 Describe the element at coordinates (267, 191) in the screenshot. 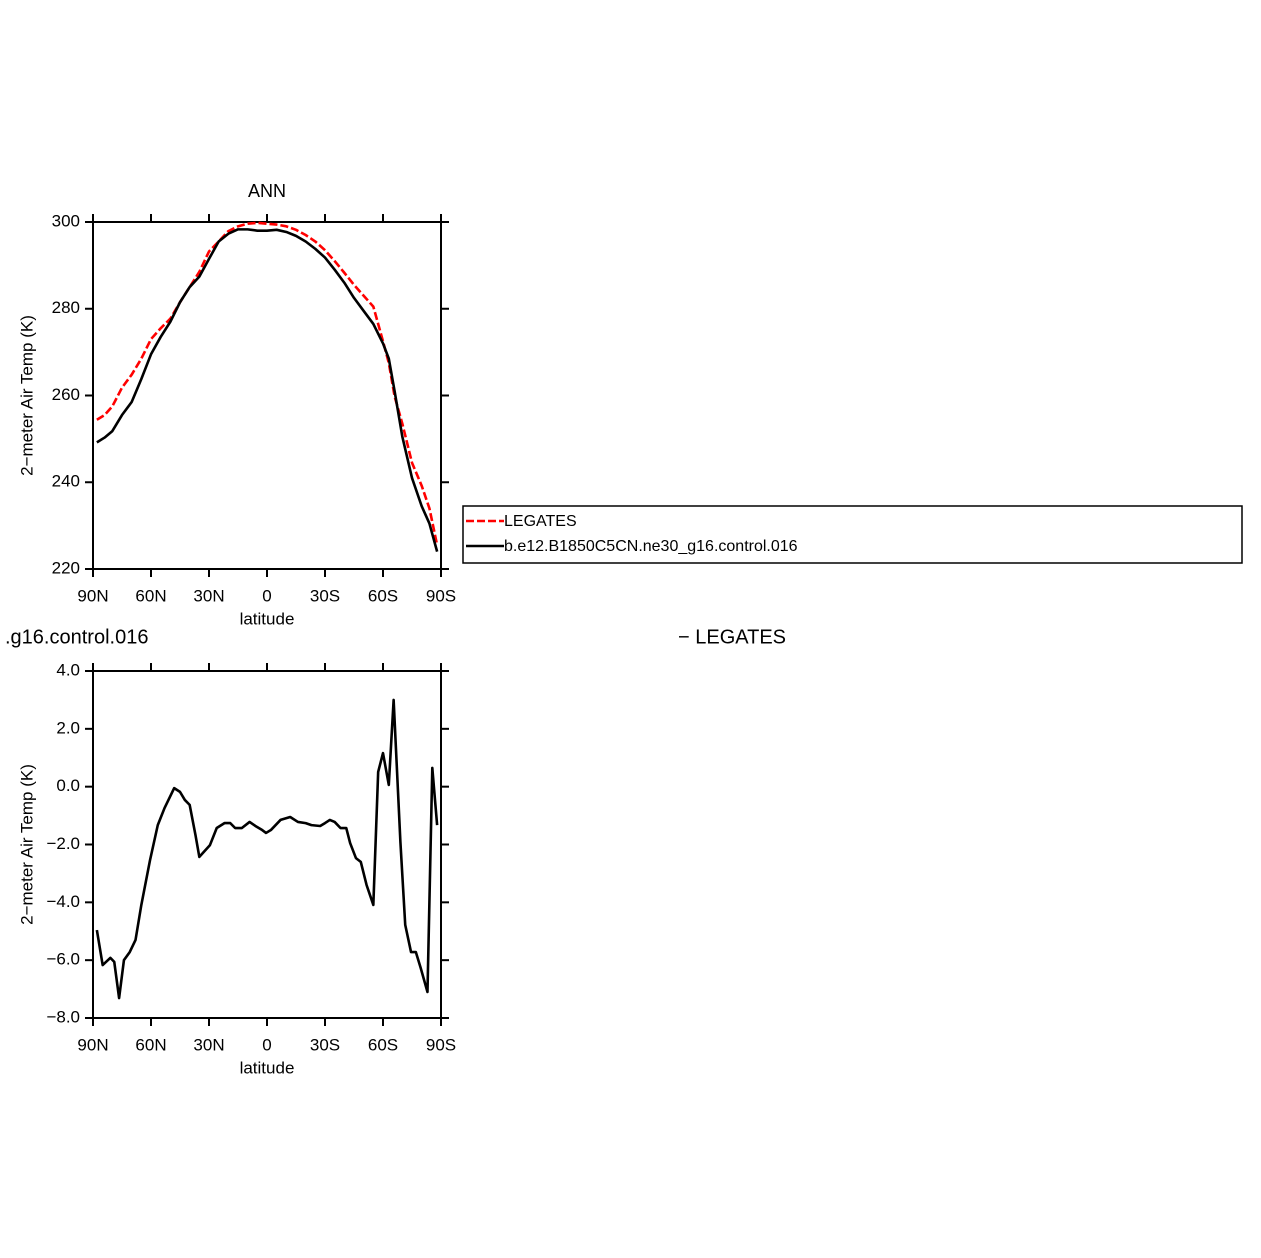

I see `chart-title: ANN` at that location.